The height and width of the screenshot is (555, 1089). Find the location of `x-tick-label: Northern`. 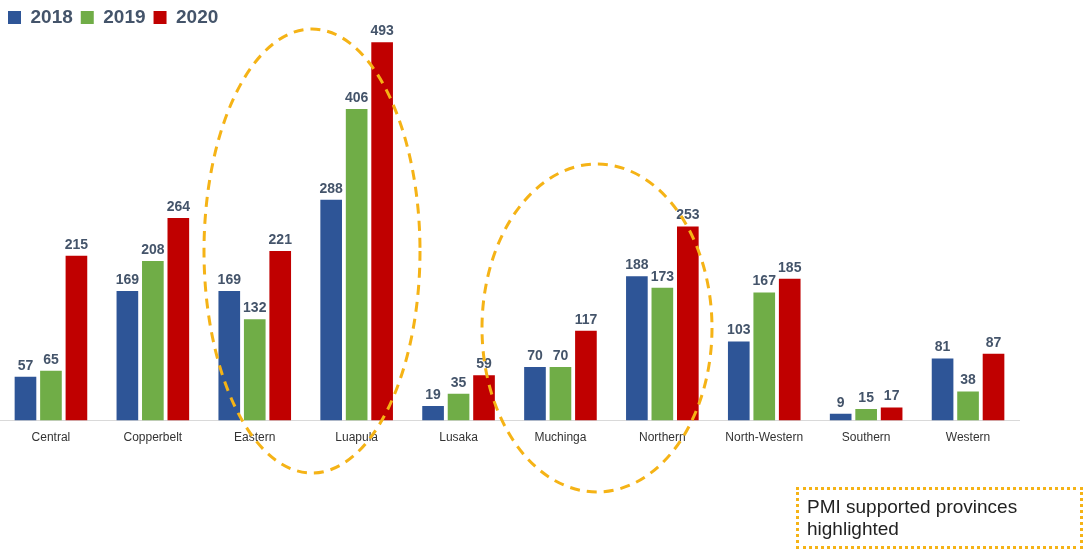

x-tick-label: Northern is located at coordinates (662, 437).